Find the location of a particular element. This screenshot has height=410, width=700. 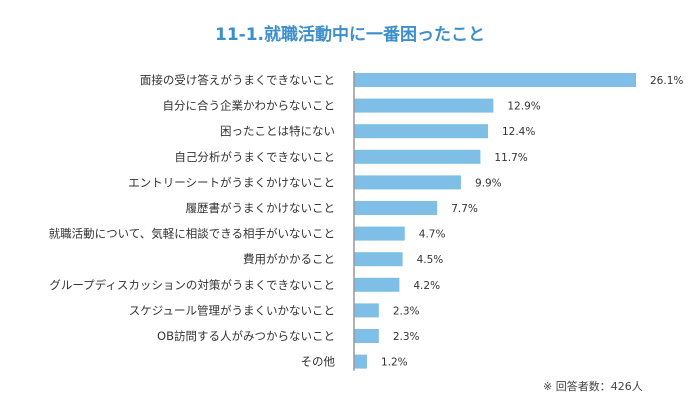

value-label: 12.4% is located at coordinates (518, 132).